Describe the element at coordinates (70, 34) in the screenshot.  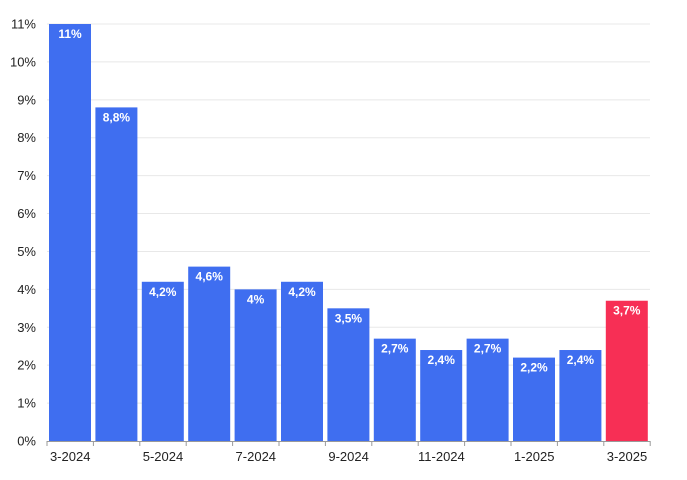
I see `bar-data-label: 11%` at that location.